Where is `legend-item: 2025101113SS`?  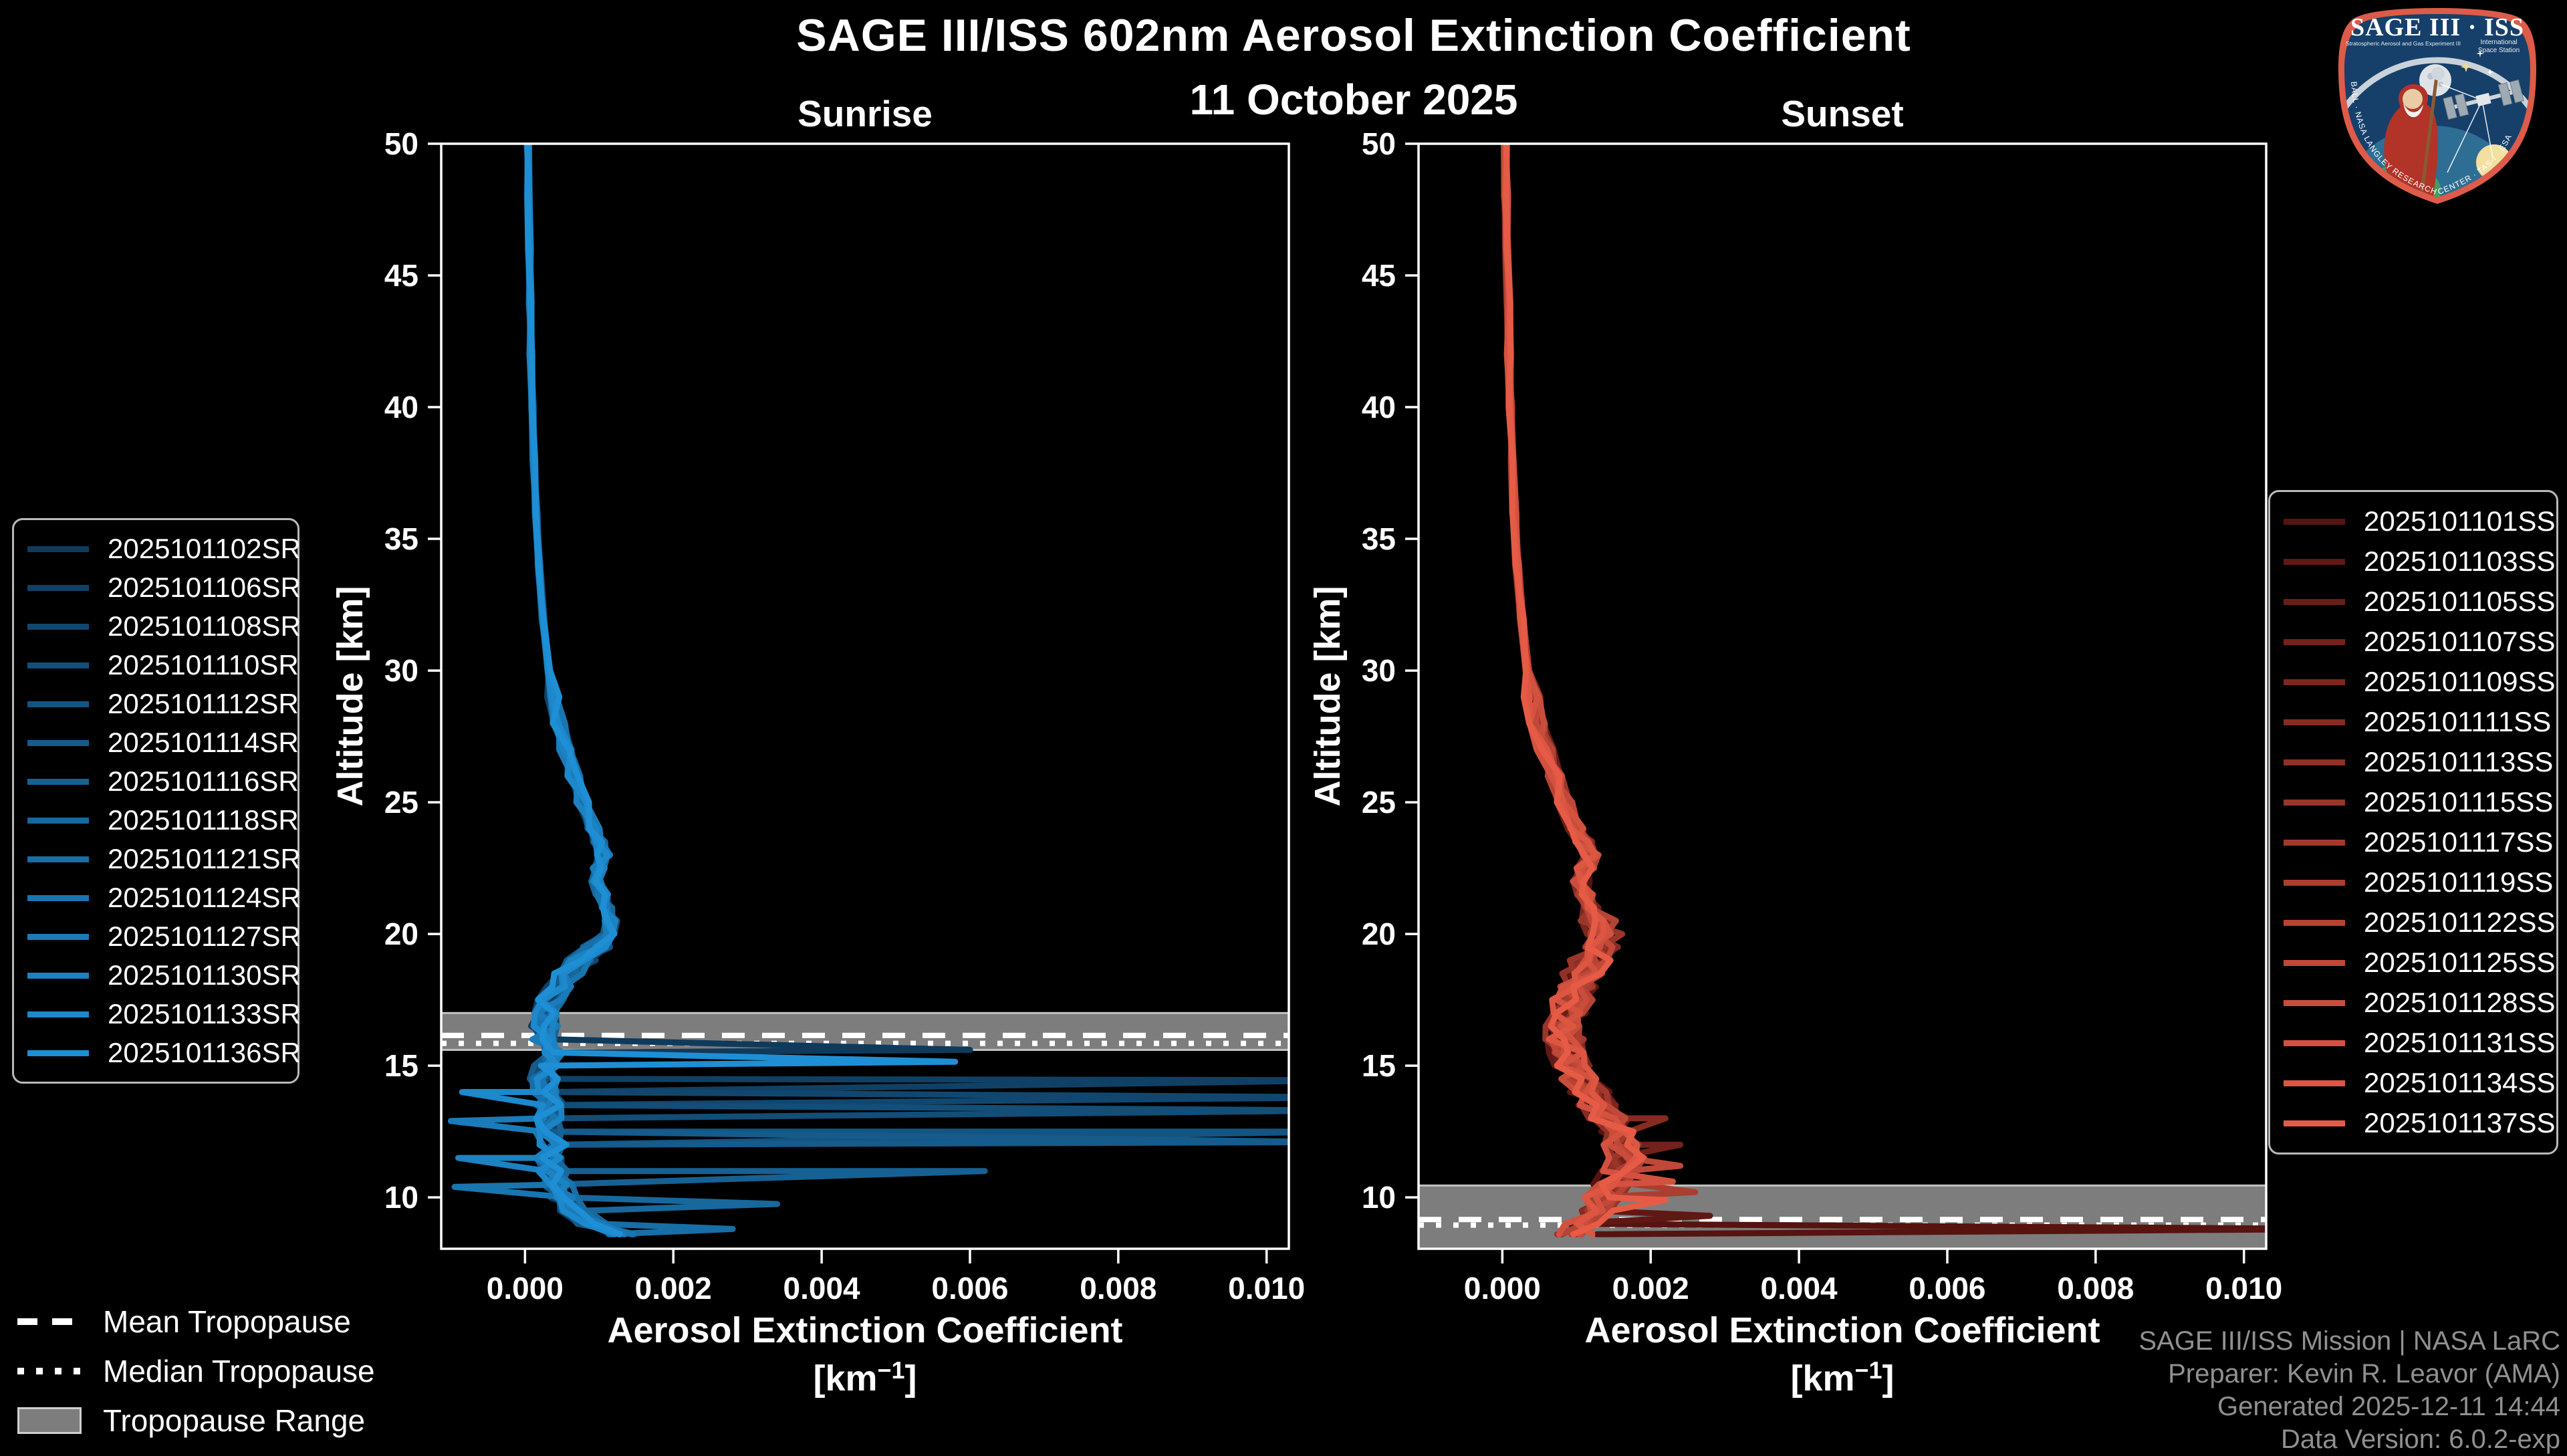
legend-item: 2025101113SS is located at coordinates (2418, 762).